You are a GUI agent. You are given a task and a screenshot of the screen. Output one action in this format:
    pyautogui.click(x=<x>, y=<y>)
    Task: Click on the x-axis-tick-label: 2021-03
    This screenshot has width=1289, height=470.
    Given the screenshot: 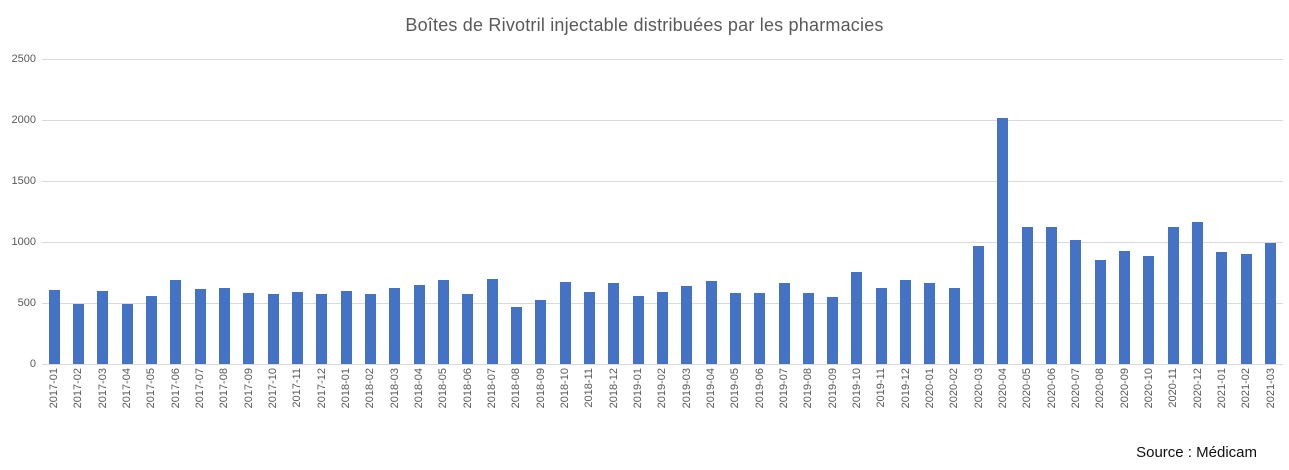 What is the action you would take?
    pyautogui.click(x=1270, y=388)
    